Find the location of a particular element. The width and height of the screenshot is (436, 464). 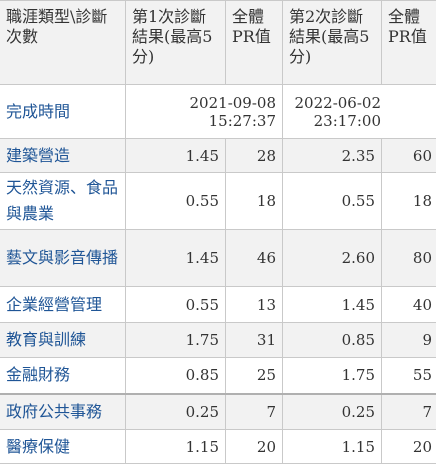

category-finance: 金融財務 is located at coordinates (63, 376).